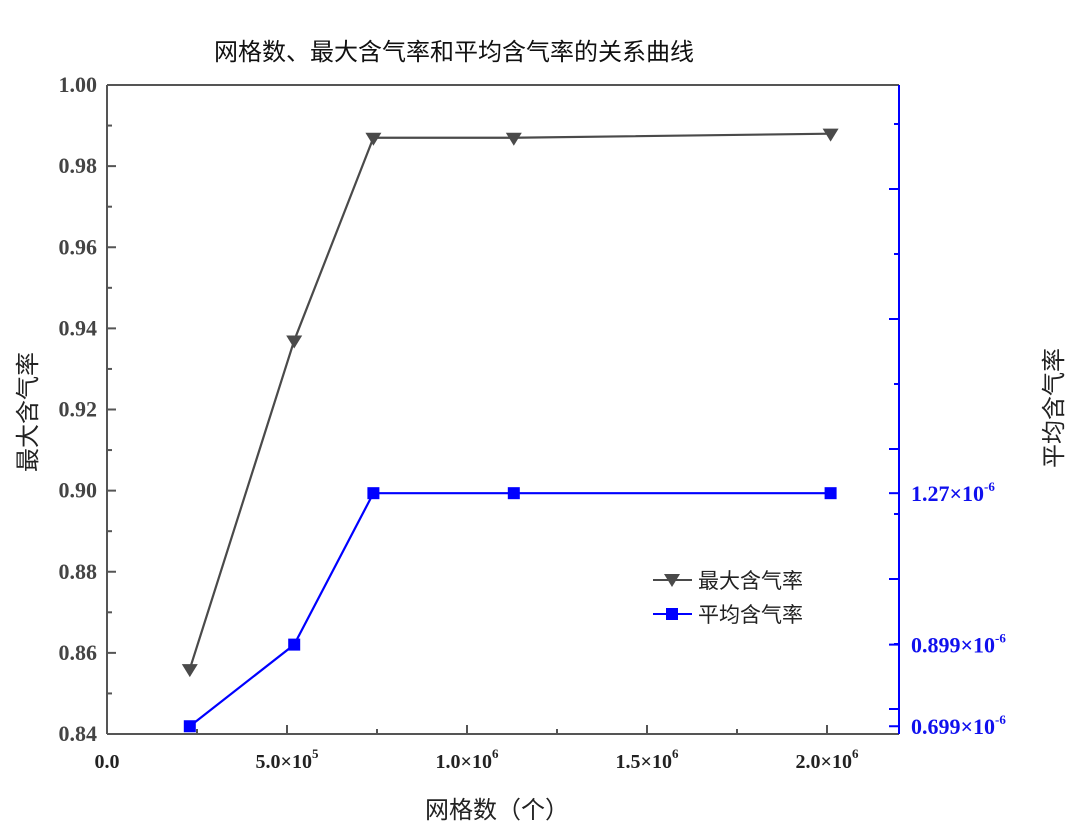 The width and height of the screenshot is (1080, 826). I want to click on x-axis-ticks: 0.0 5.0×10⁵ 1.0×10⁶ 1.5×10⁶ 2.0×10⁶, so click(477, 749).